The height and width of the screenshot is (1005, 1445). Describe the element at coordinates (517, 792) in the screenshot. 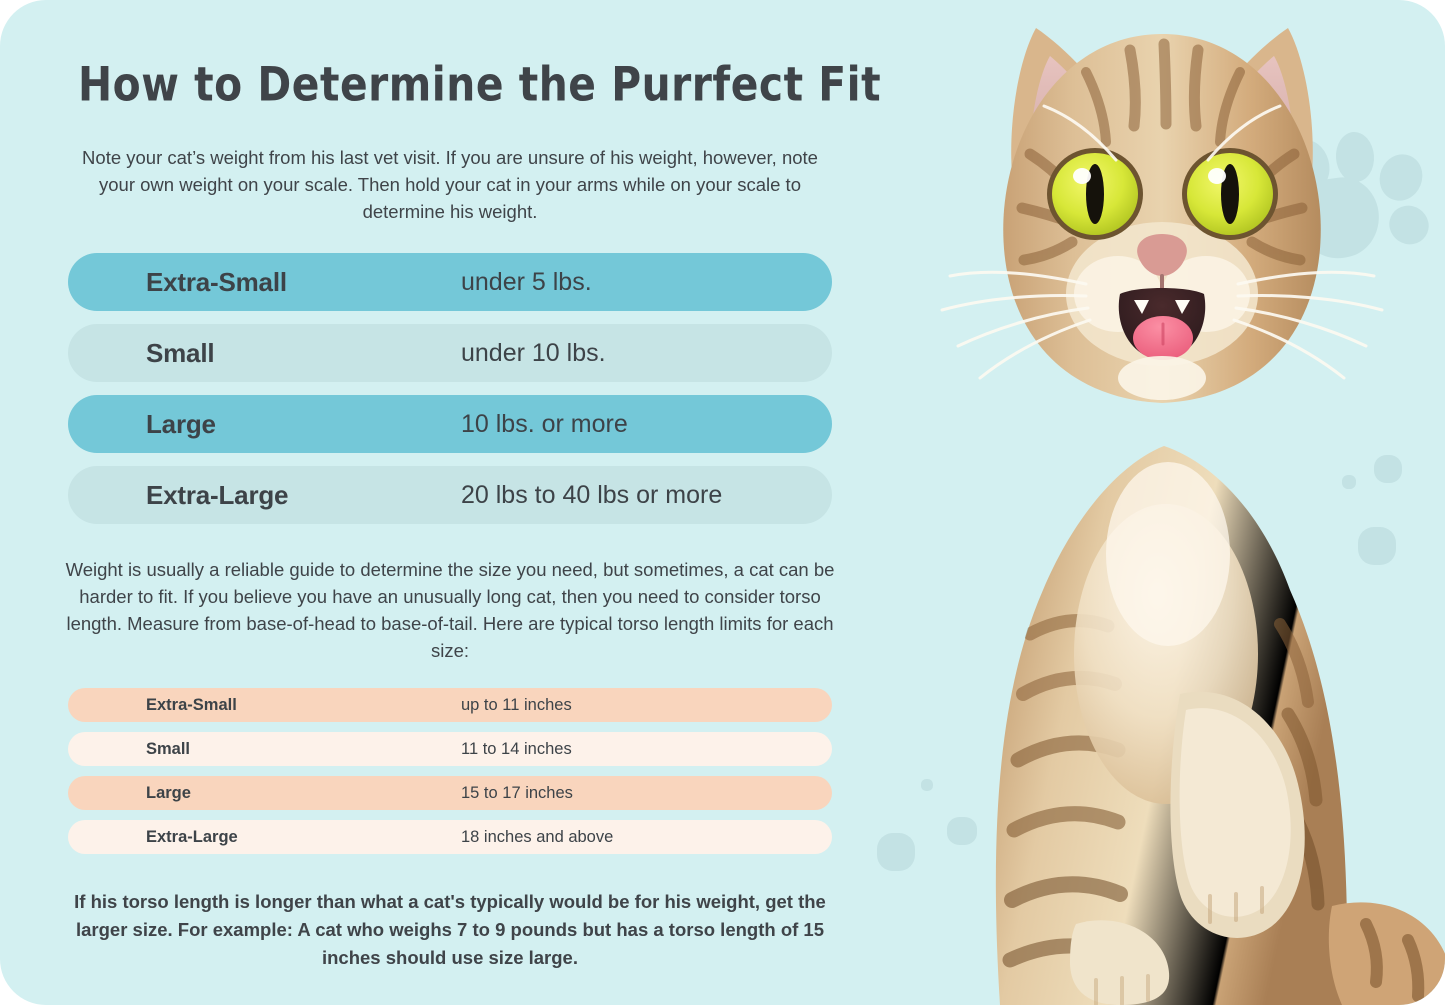

I see `size-value: 15 to 17 inches` at that location.